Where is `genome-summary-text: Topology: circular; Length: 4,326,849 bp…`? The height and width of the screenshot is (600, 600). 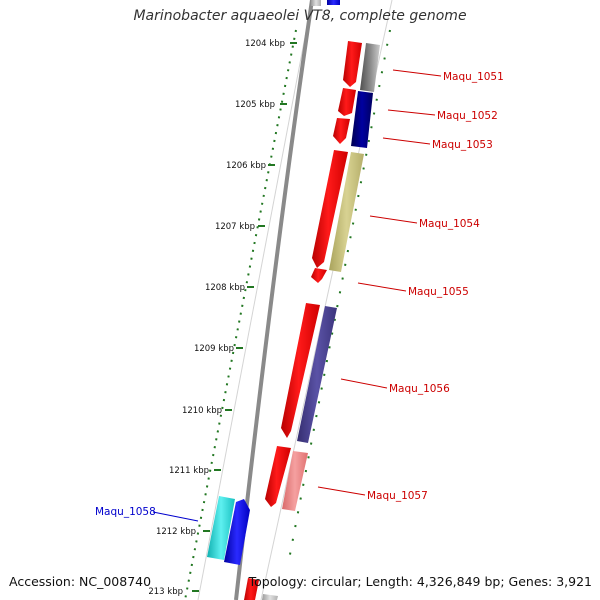
genome-summary-text: Topology: circular; Length: 4,326,849 bp… is located at coordinates (420, 581).